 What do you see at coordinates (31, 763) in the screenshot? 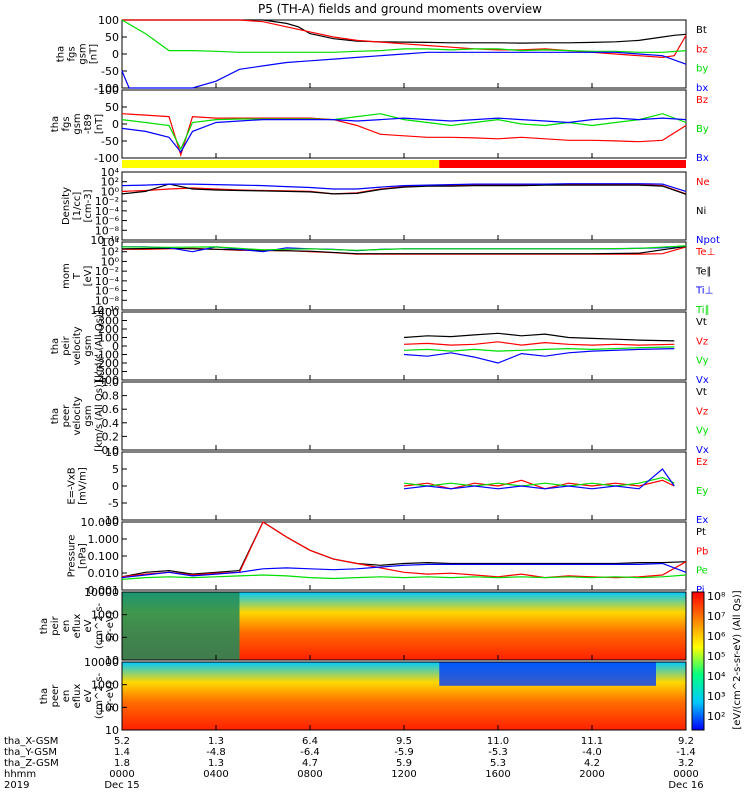
I see `ephemeris-label: tha_Z-GSM` at bounding box center [31, 763].